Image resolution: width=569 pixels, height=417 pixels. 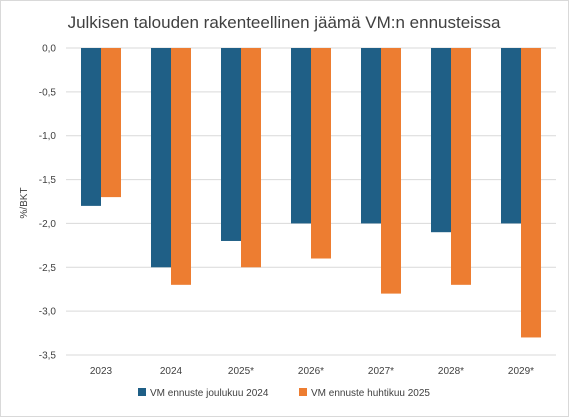 I want to click on x-tick-label: 2029*, so click(x=521, y=371).